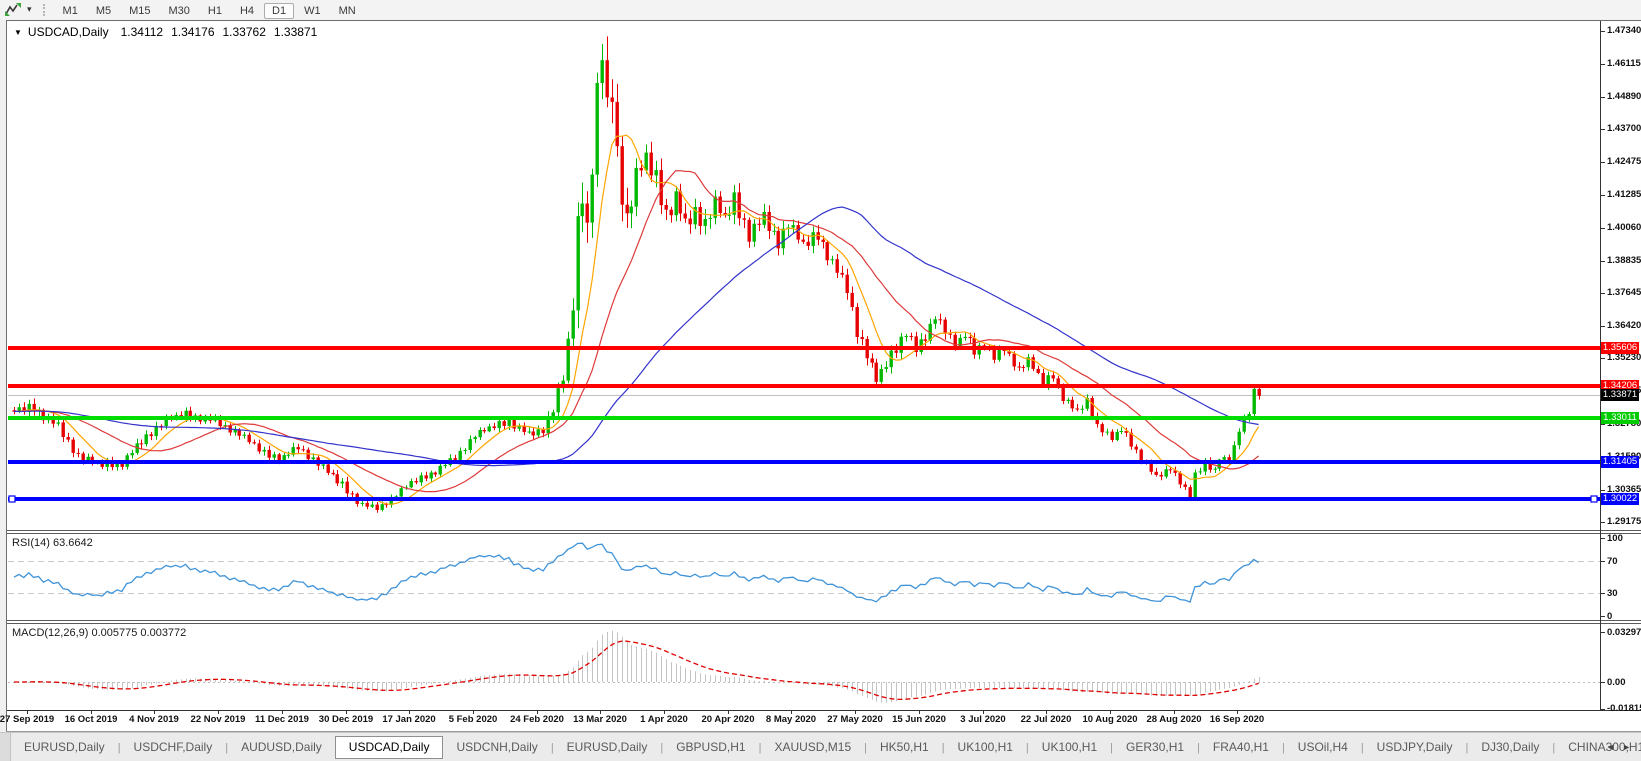  Describe the element at coordinates (5, 747) in the screenshot. I see `tab-strip-corner` at that location.